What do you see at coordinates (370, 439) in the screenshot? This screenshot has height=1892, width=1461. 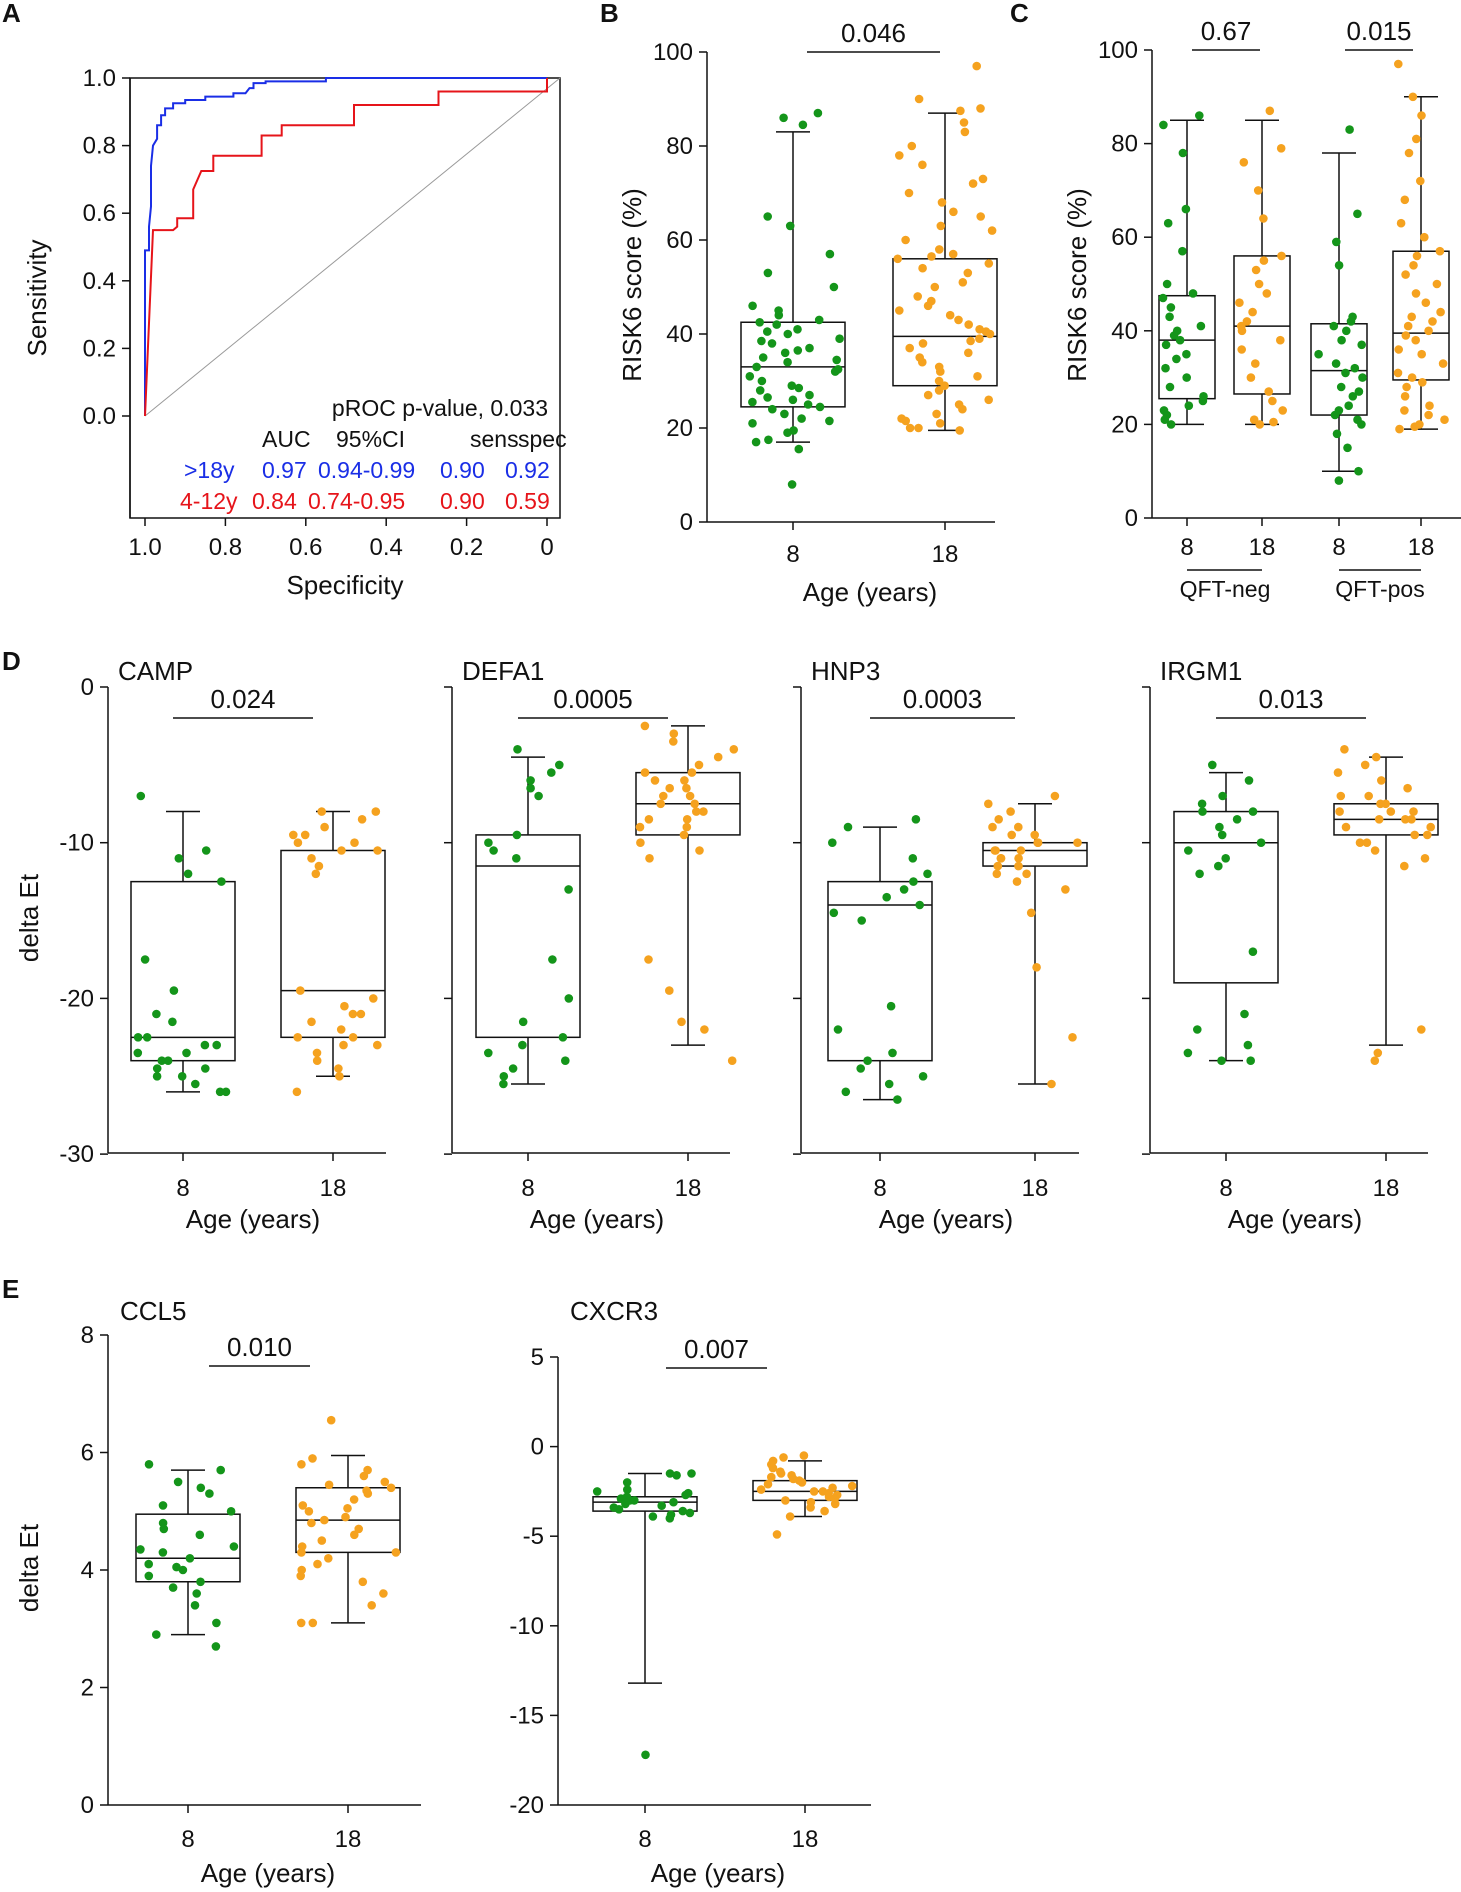 I see `roc-legend-header-ci: 95%CI` at bounding box center [370, 439].